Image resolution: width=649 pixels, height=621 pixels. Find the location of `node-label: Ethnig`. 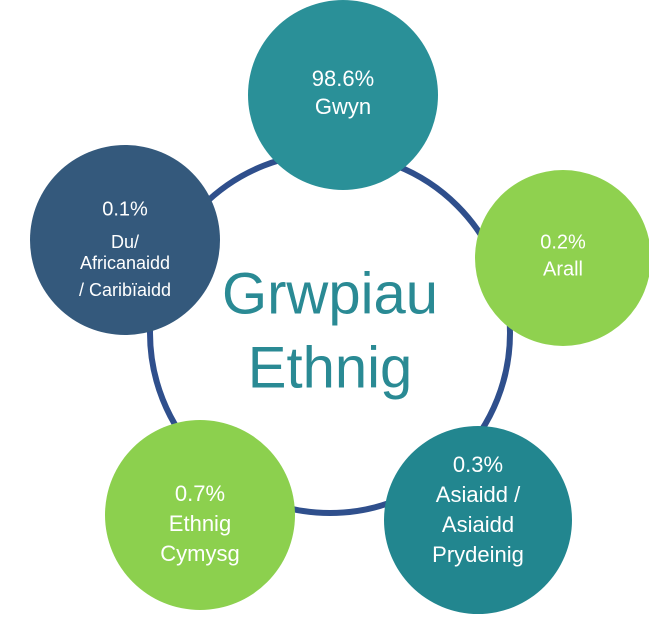

node-label: Ethnig is located at coordinates (200, 523).